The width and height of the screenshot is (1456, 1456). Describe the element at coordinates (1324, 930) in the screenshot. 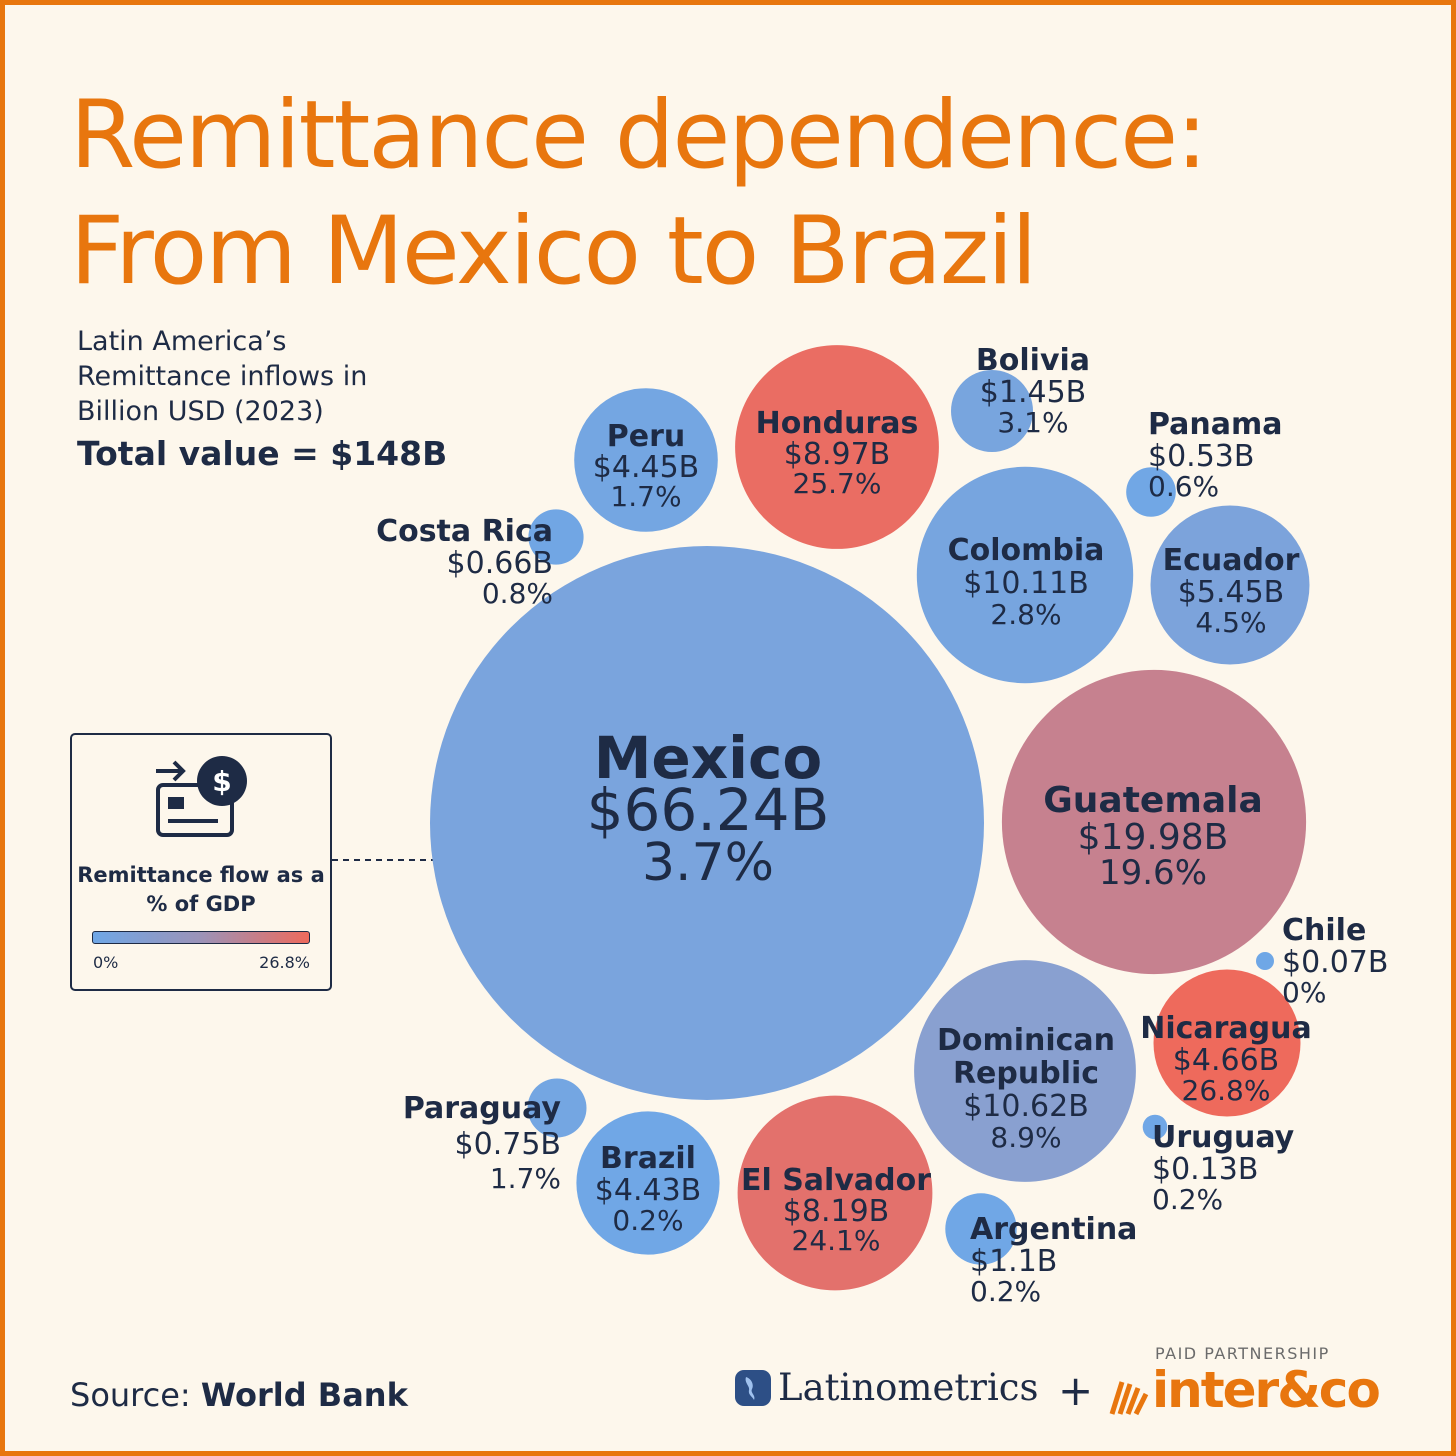

I see `label-name-chile: Chile` at that location.